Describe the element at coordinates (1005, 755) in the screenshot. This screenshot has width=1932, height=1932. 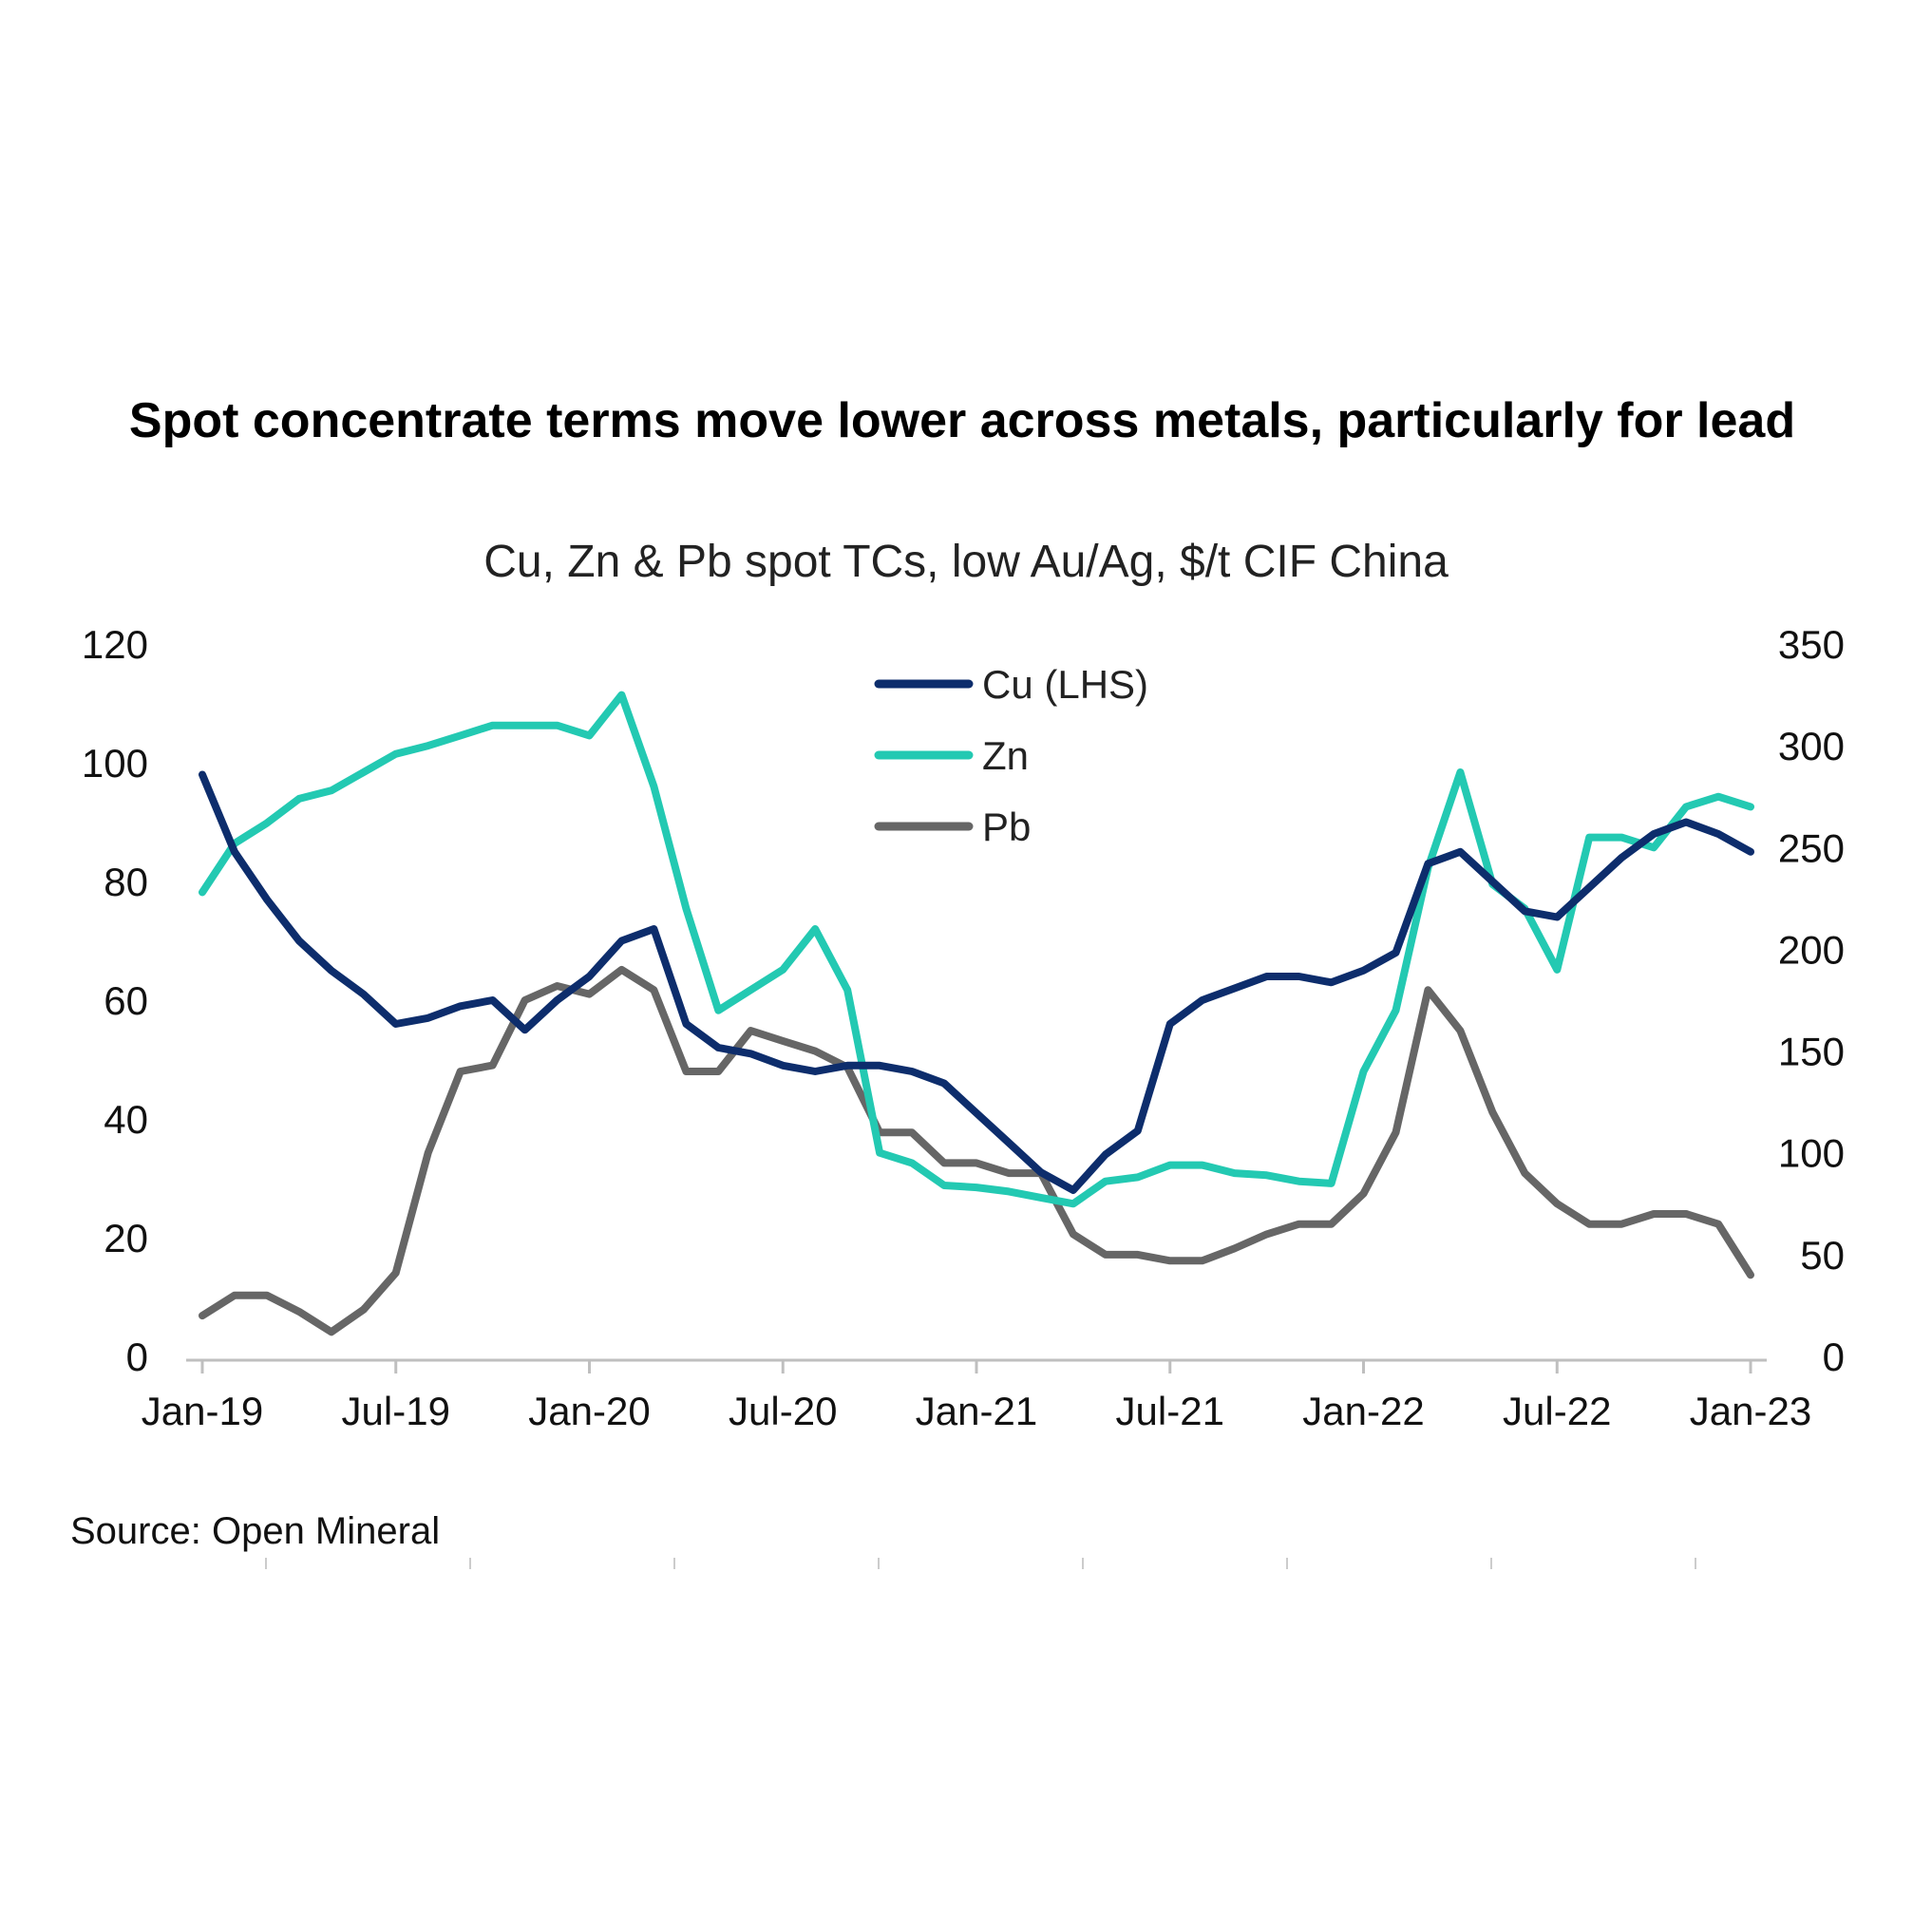
I see `legend-label-zn: Zn` at that location.